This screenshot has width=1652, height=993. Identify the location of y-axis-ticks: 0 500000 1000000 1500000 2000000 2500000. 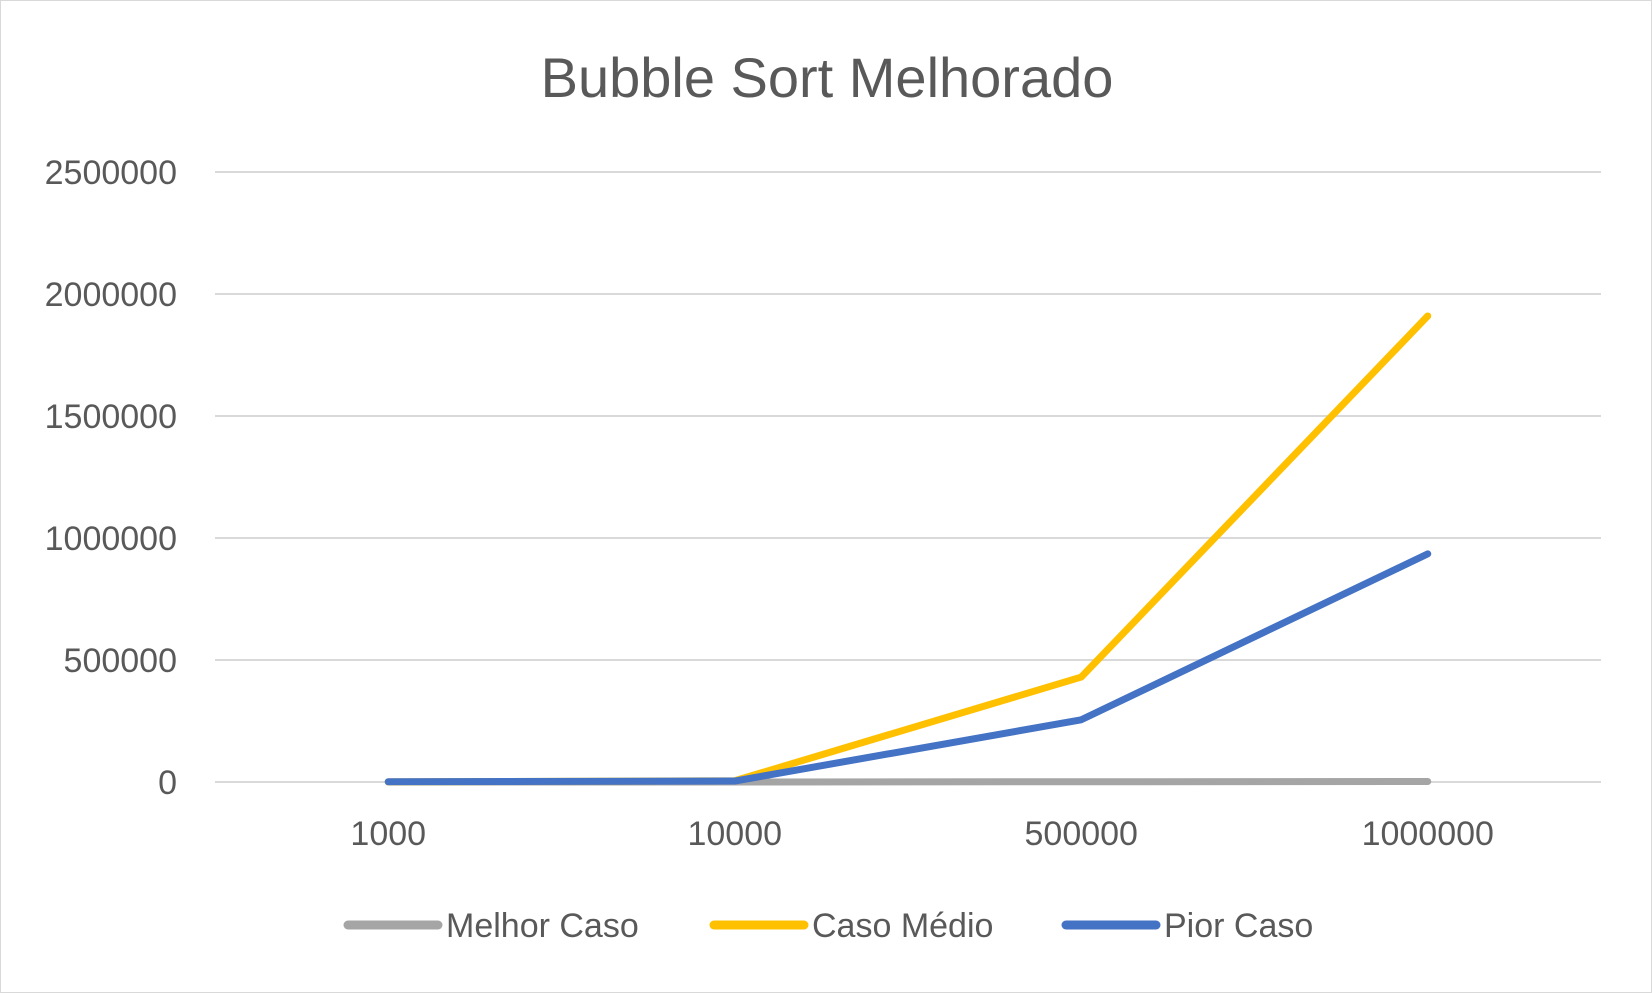
(111, 478).